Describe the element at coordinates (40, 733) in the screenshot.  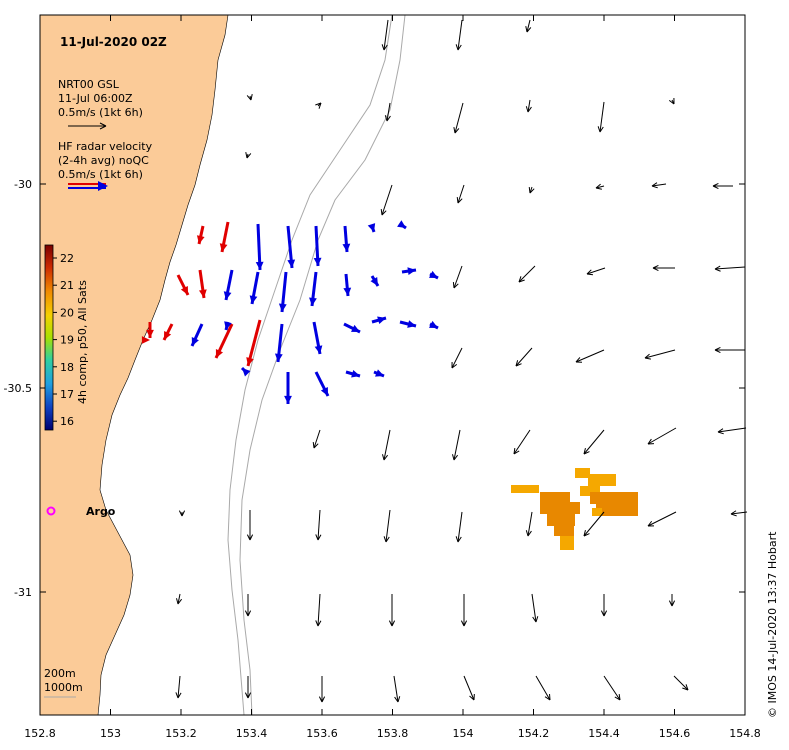
I see `x-tick-label: 152.8` at that location.